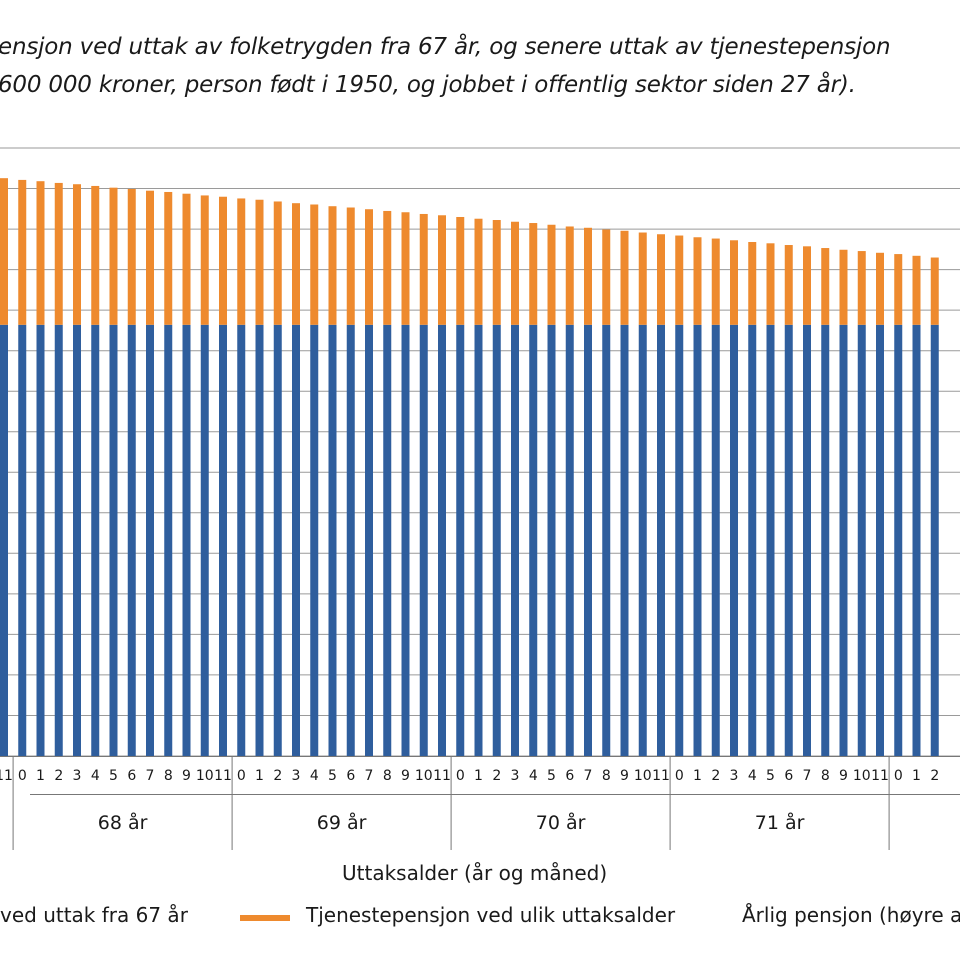 This screenshot has height=960, width=960. I want to click on year-group-label: 69 år, so click(342, 822).